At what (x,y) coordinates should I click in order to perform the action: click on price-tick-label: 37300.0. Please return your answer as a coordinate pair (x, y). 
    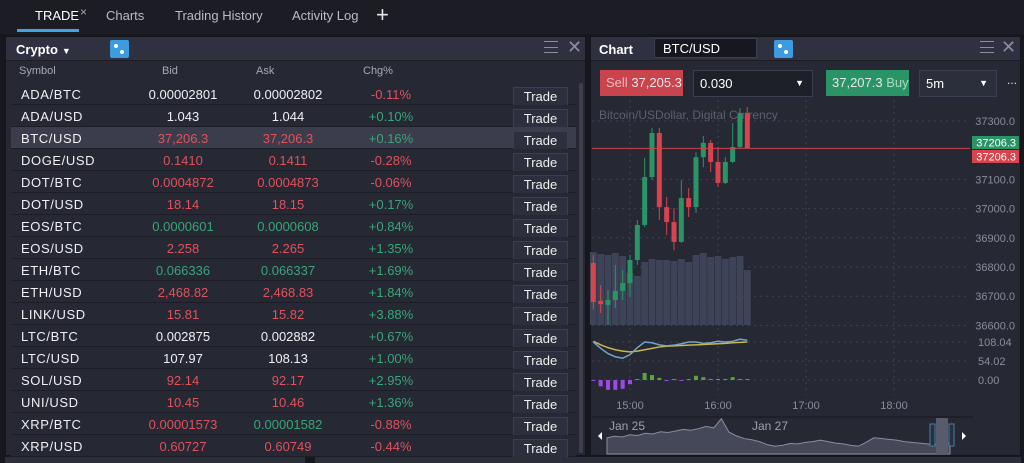
    Looking at the image, I should click on (995, 122).